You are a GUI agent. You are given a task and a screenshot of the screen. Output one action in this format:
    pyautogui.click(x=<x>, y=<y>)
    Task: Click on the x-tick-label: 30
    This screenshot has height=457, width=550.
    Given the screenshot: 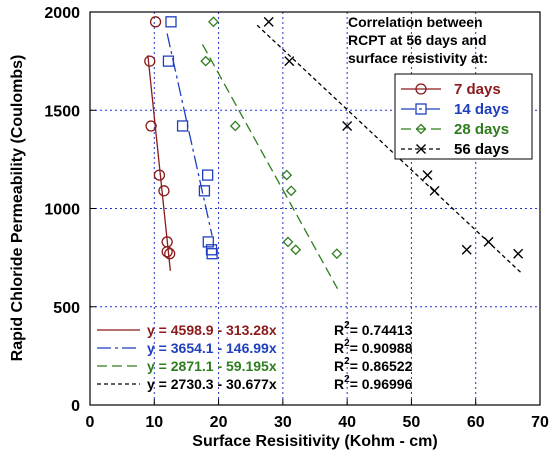 What is the action you would take?
    pyautogui.click(x=283, y=422)
    